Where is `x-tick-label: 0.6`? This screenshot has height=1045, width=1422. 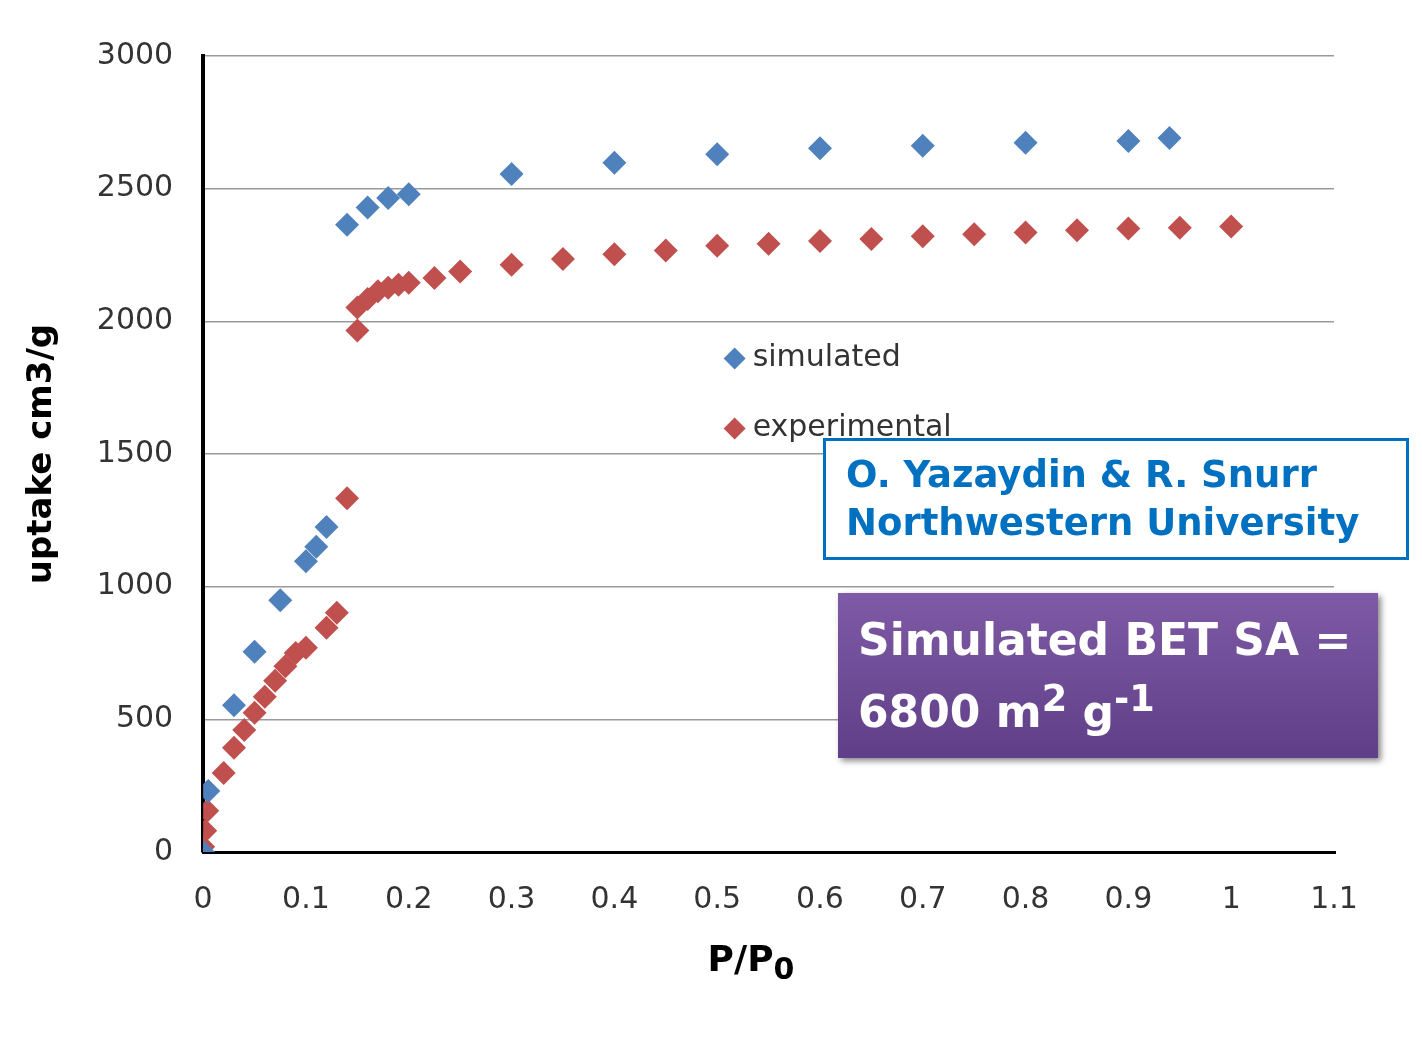
x-tick-label: 0.6 is located at coordinates (820, 897).